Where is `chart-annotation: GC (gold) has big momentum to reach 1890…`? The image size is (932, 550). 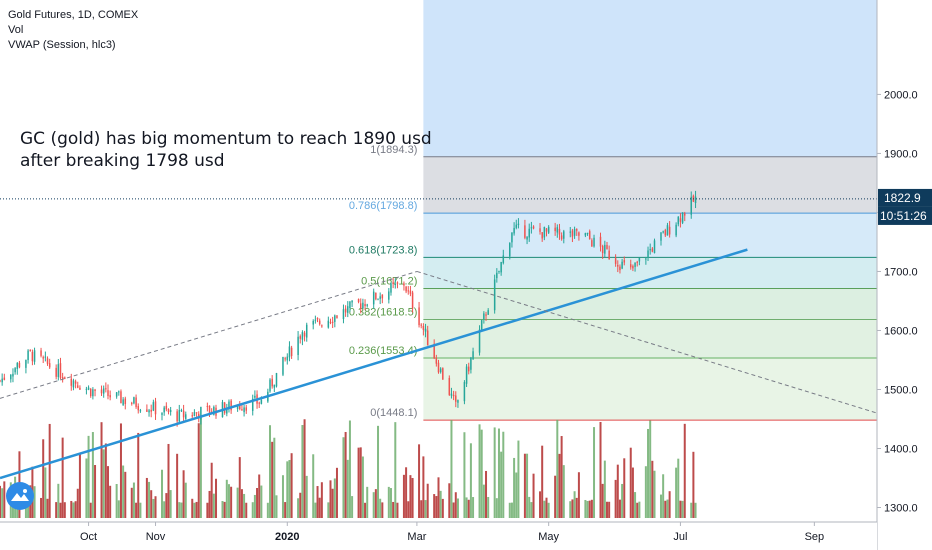 chart-annotation: GC (gold) has big momentum to reach 1890… is located at coordinates (226, 150).